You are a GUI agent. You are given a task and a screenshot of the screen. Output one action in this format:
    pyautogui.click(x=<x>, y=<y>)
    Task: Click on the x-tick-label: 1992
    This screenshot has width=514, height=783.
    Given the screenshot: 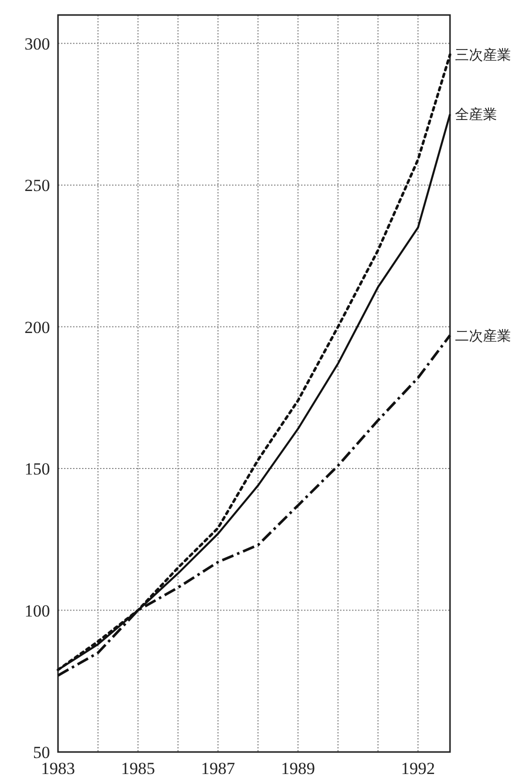 What is the action you would take?
    pyautogui.click(x=418, y=768)
    